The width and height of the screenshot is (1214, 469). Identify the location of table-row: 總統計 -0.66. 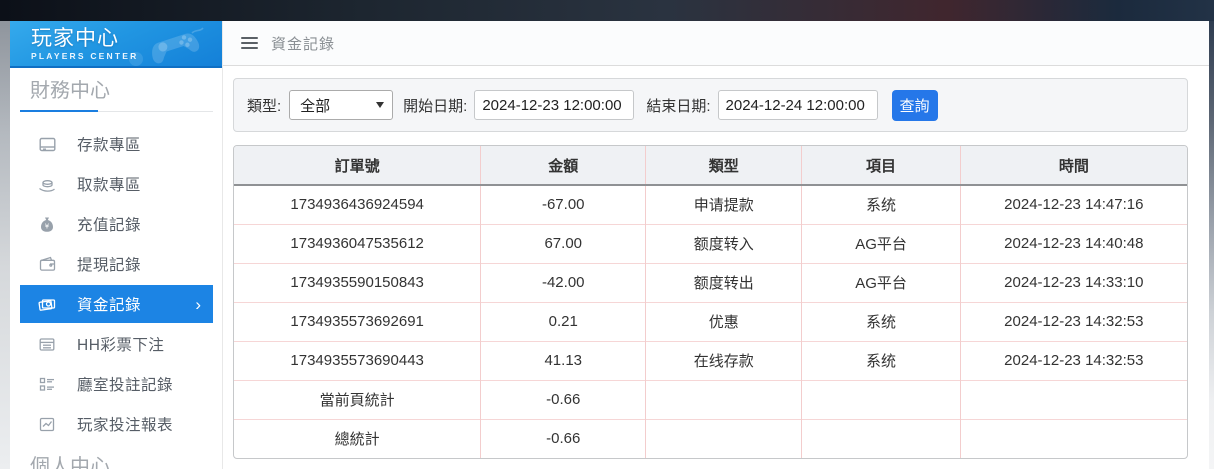
(710, 438).